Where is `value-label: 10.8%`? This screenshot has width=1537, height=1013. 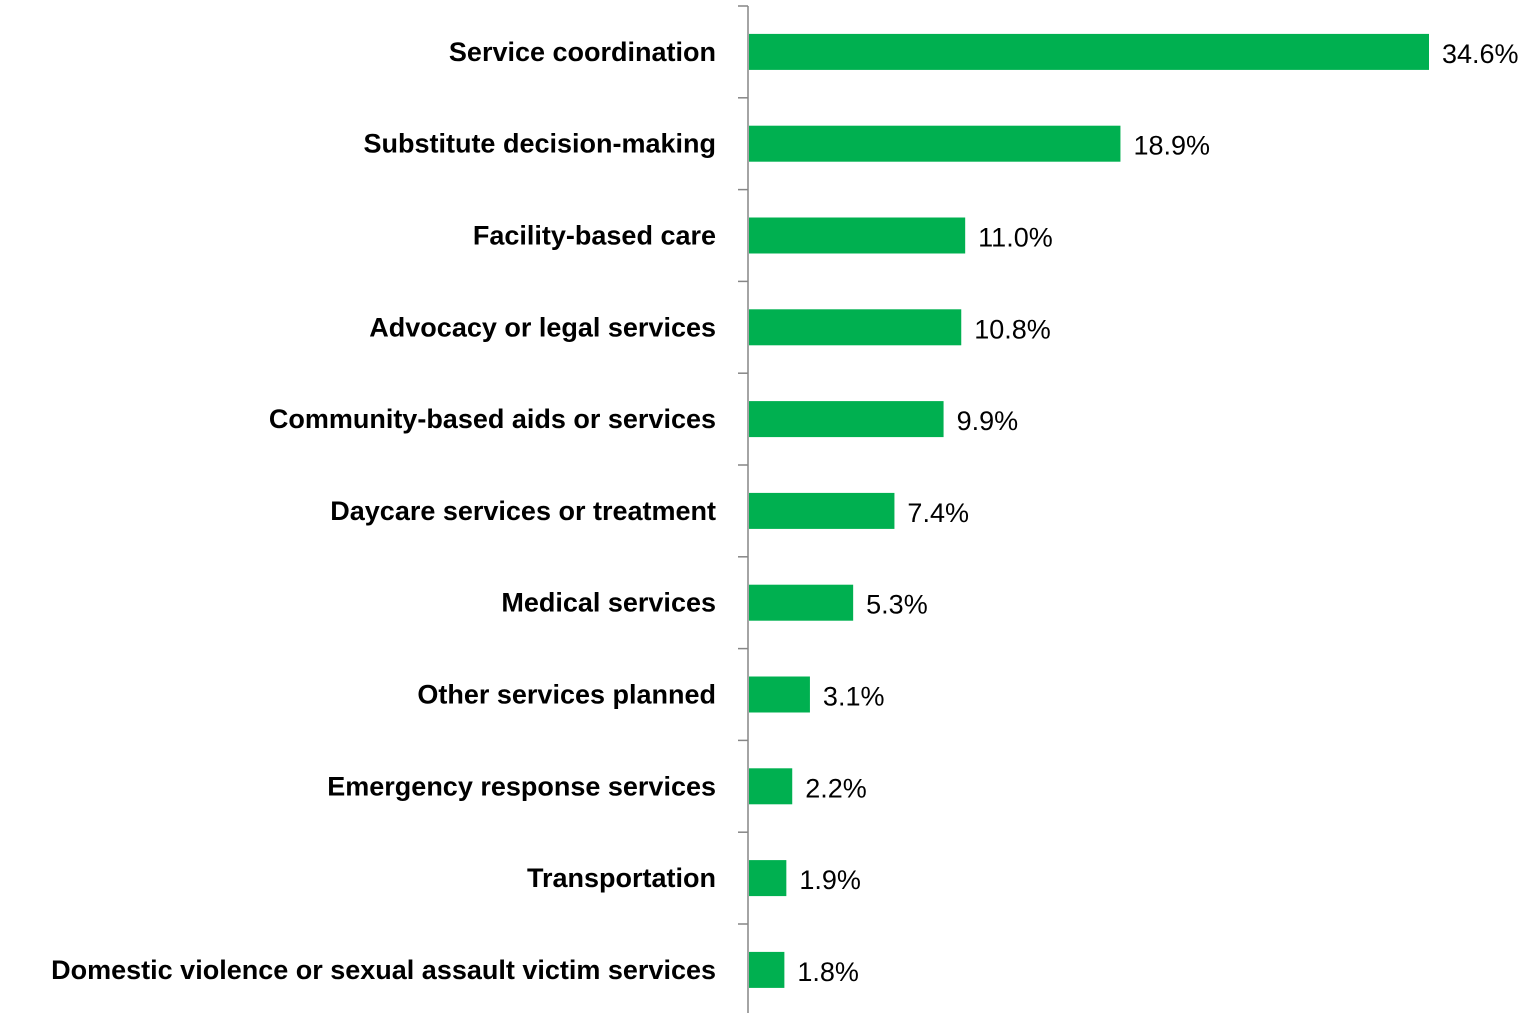
value-label: 10.8% is located at coordinates (1012, 329).